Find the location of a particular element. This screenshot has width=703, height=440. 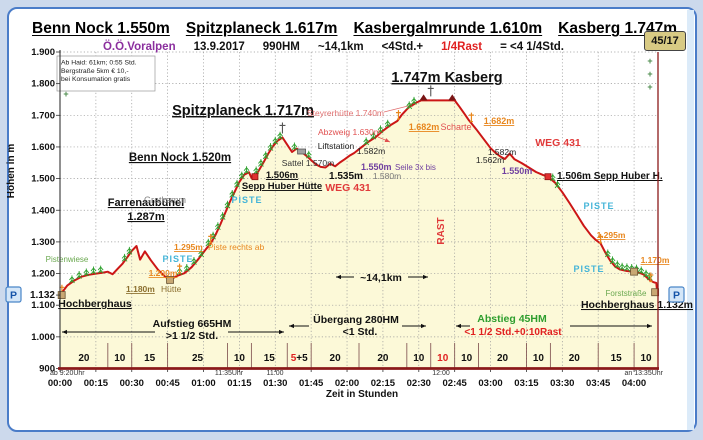

info-box-border is located at coordinates (106, 73).